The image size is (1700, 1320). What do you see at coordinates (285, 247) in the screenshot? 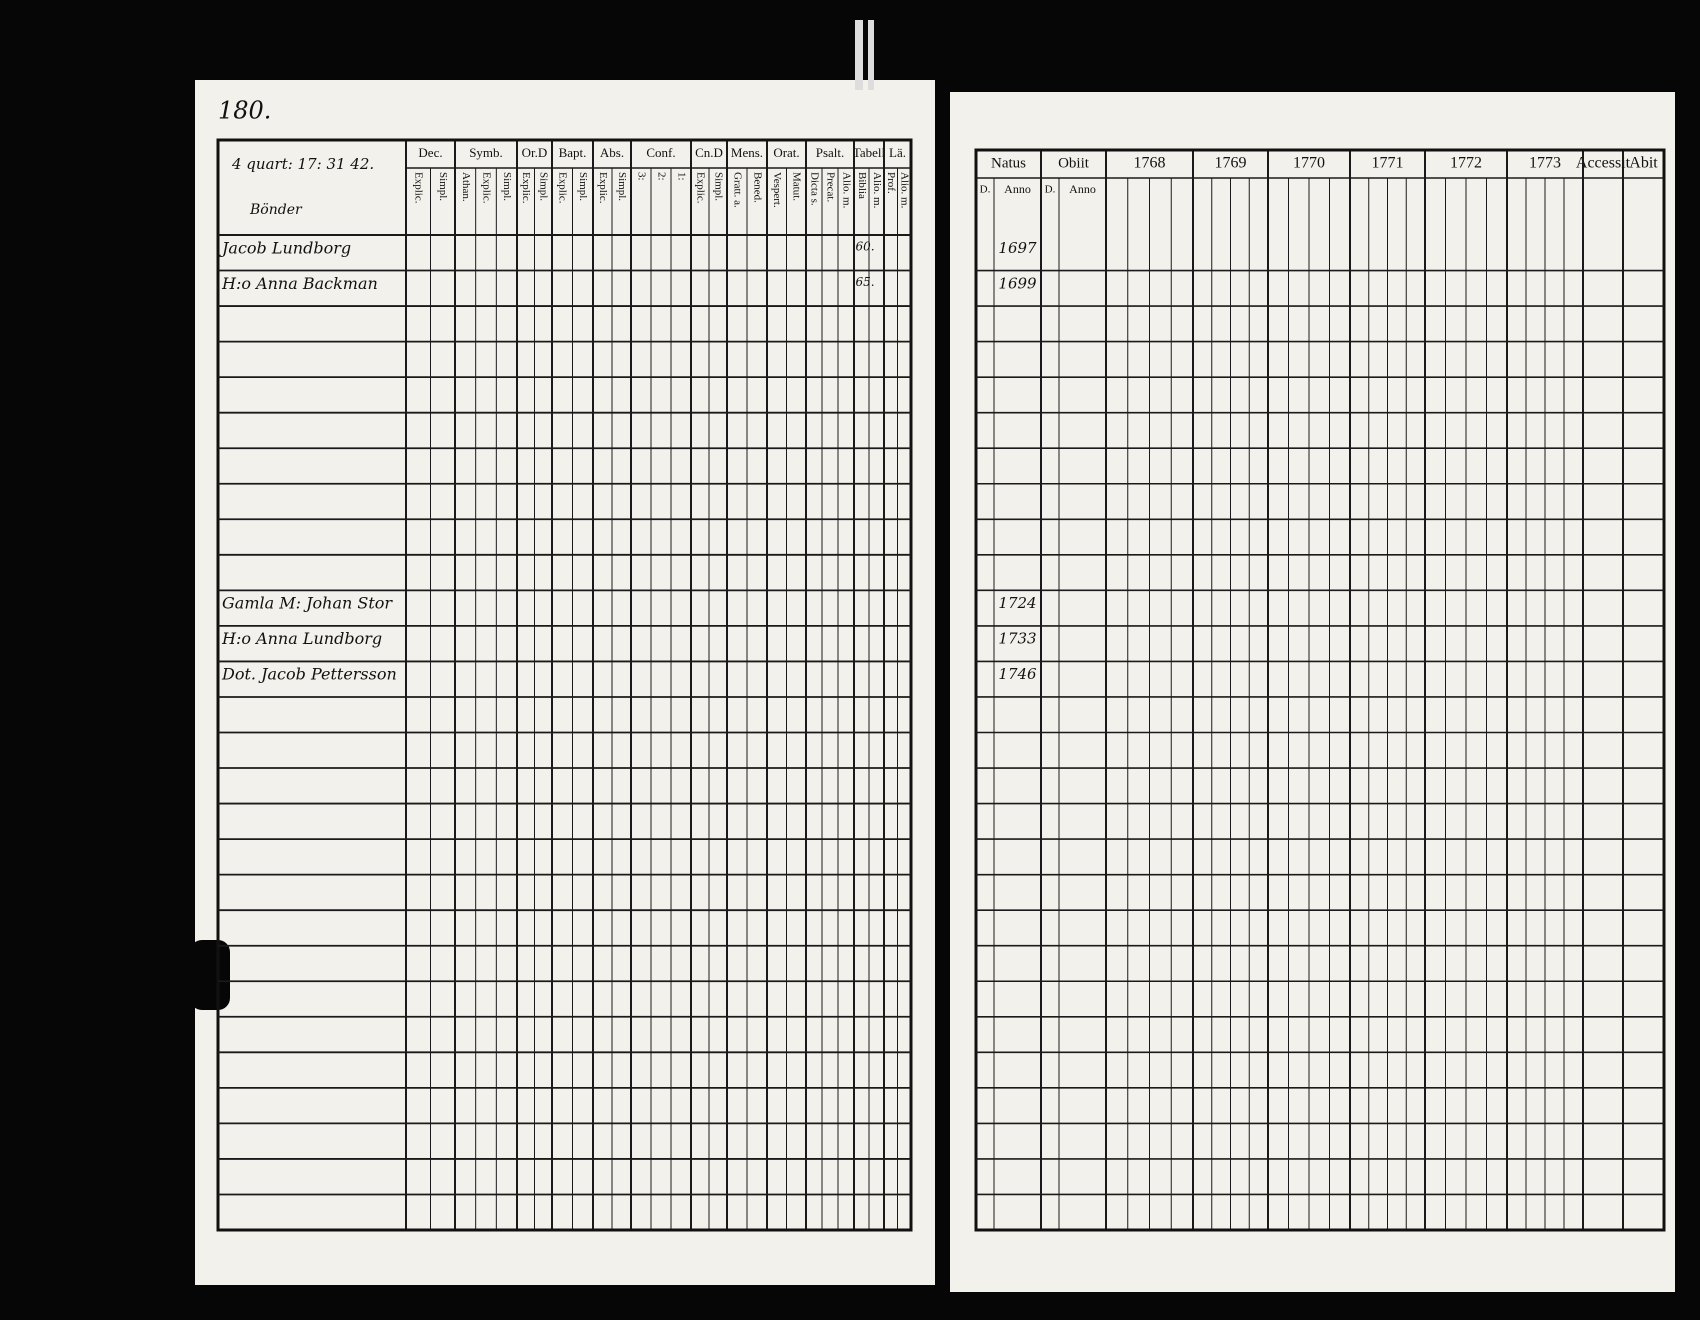
I see `member-name: Jacob Lundborg` at bounding box center [285, 247].